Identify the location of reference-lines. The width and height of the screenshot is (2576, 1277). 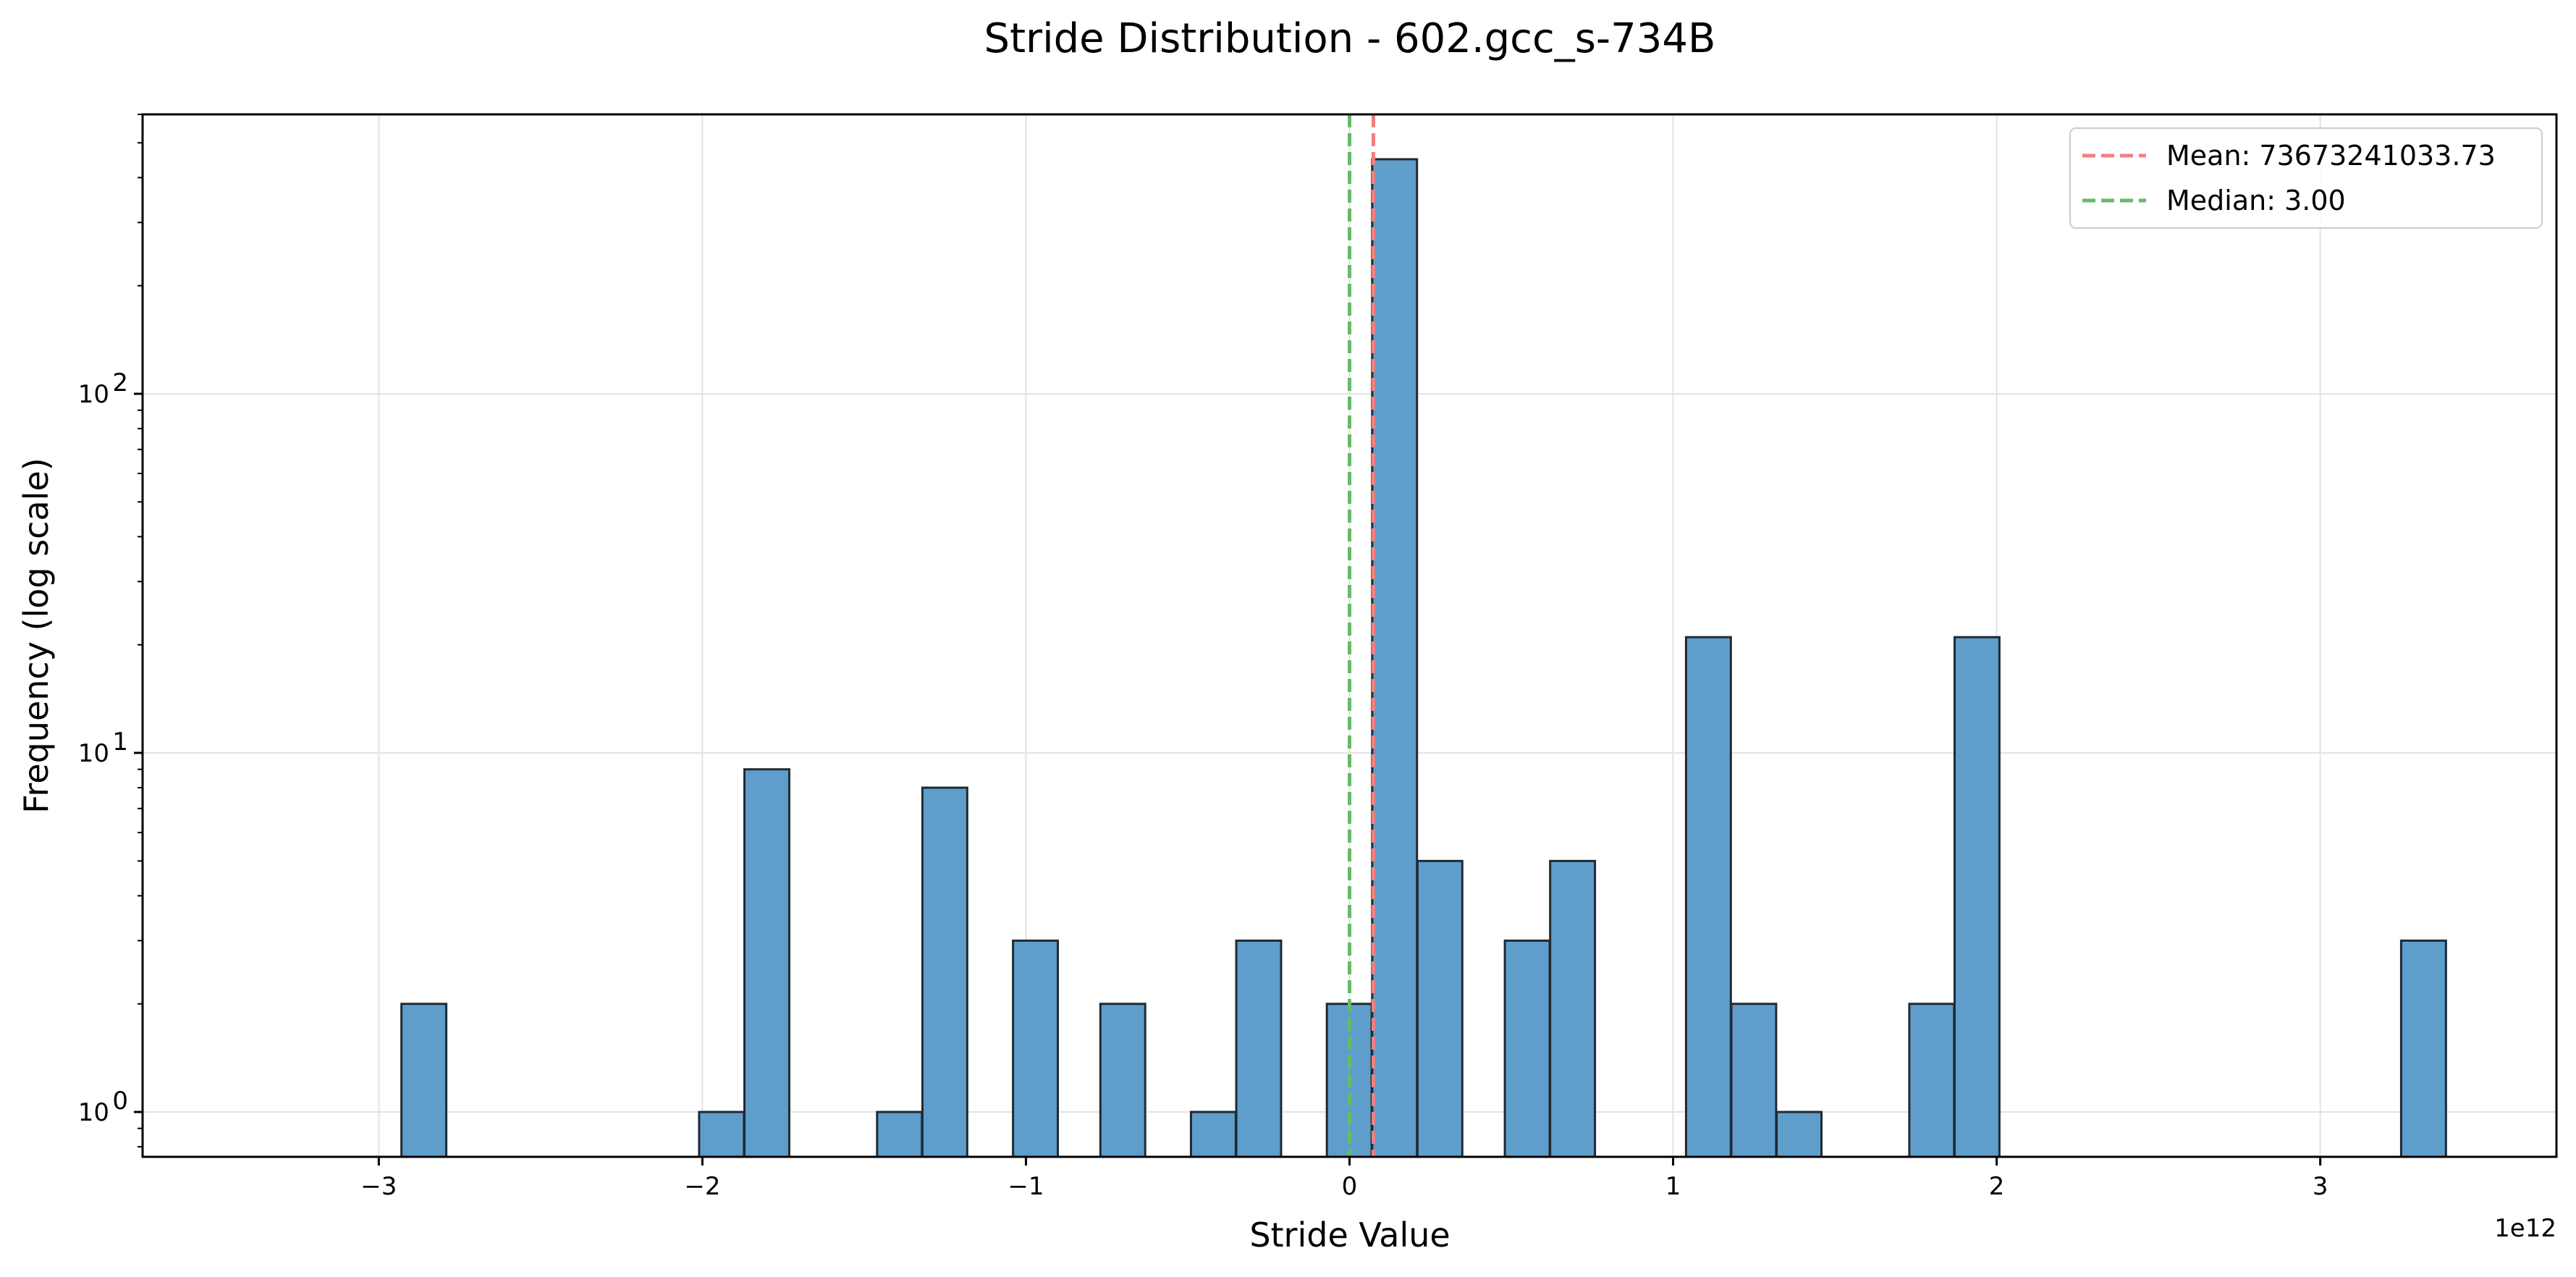
(1361, 635).